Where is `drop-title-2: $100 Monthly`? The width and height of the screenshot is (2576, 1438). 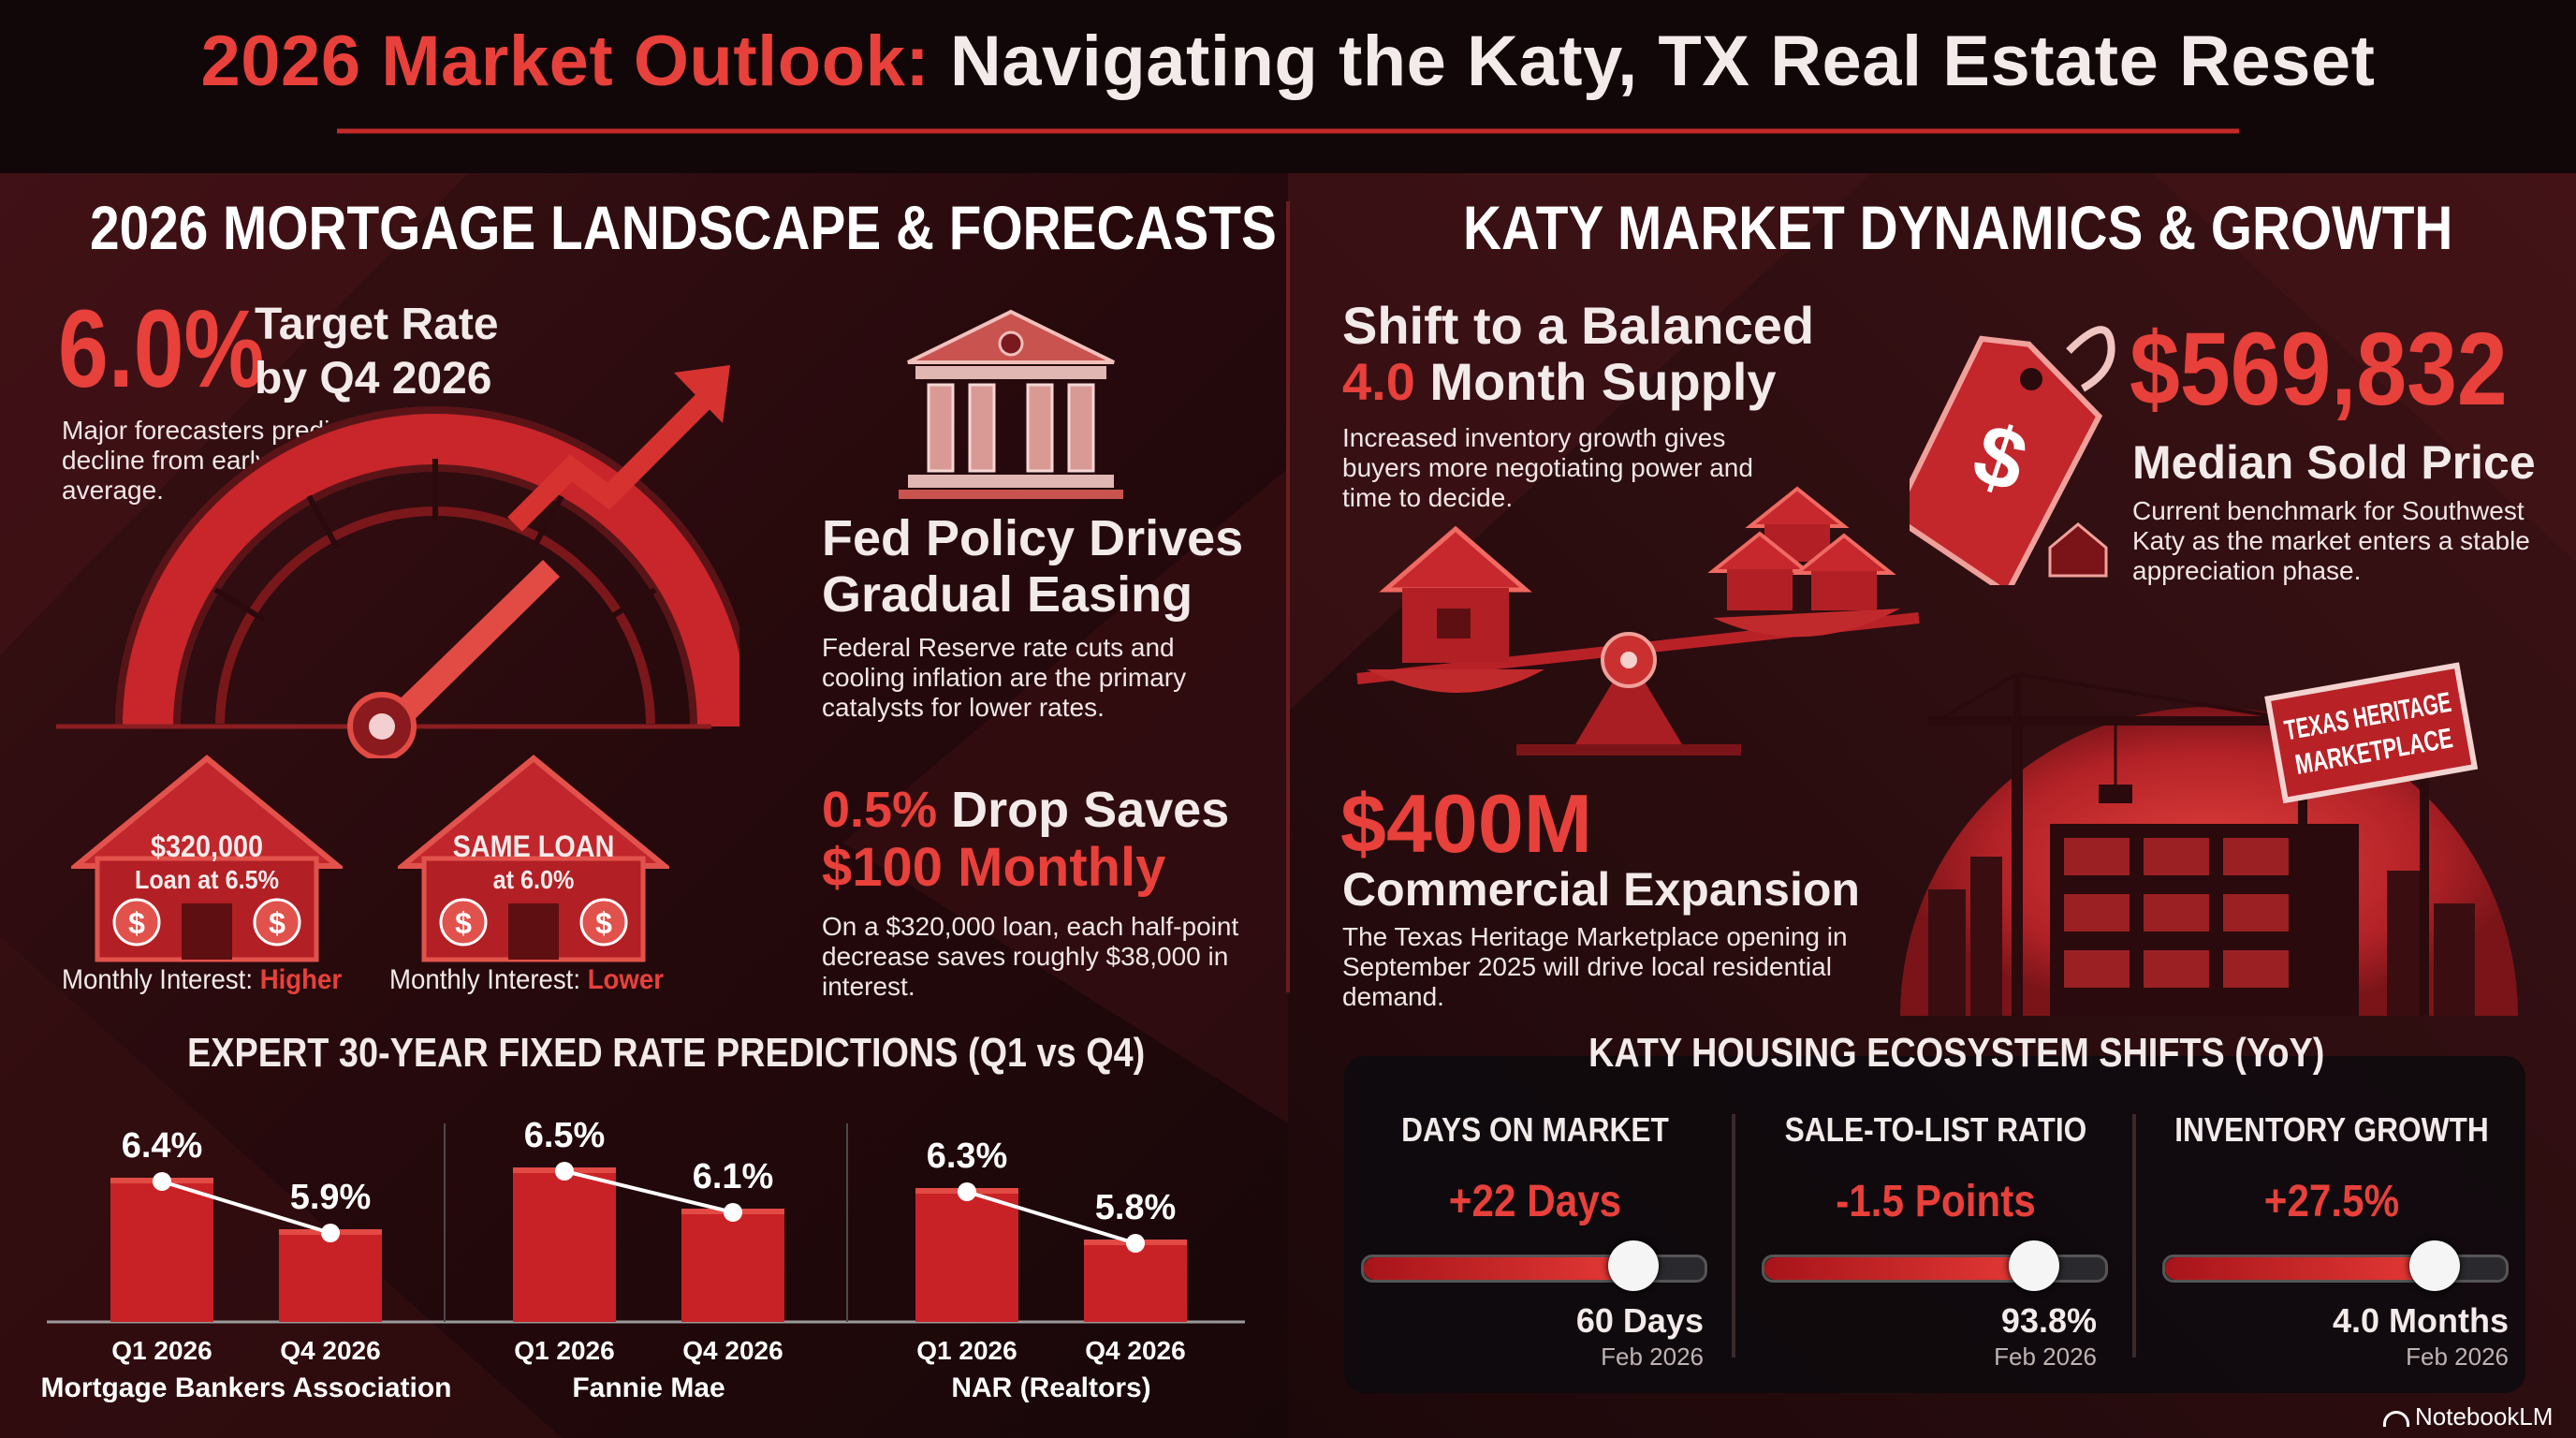
drop-title-2: $100 Monthly is located at coordinates (994, 867).